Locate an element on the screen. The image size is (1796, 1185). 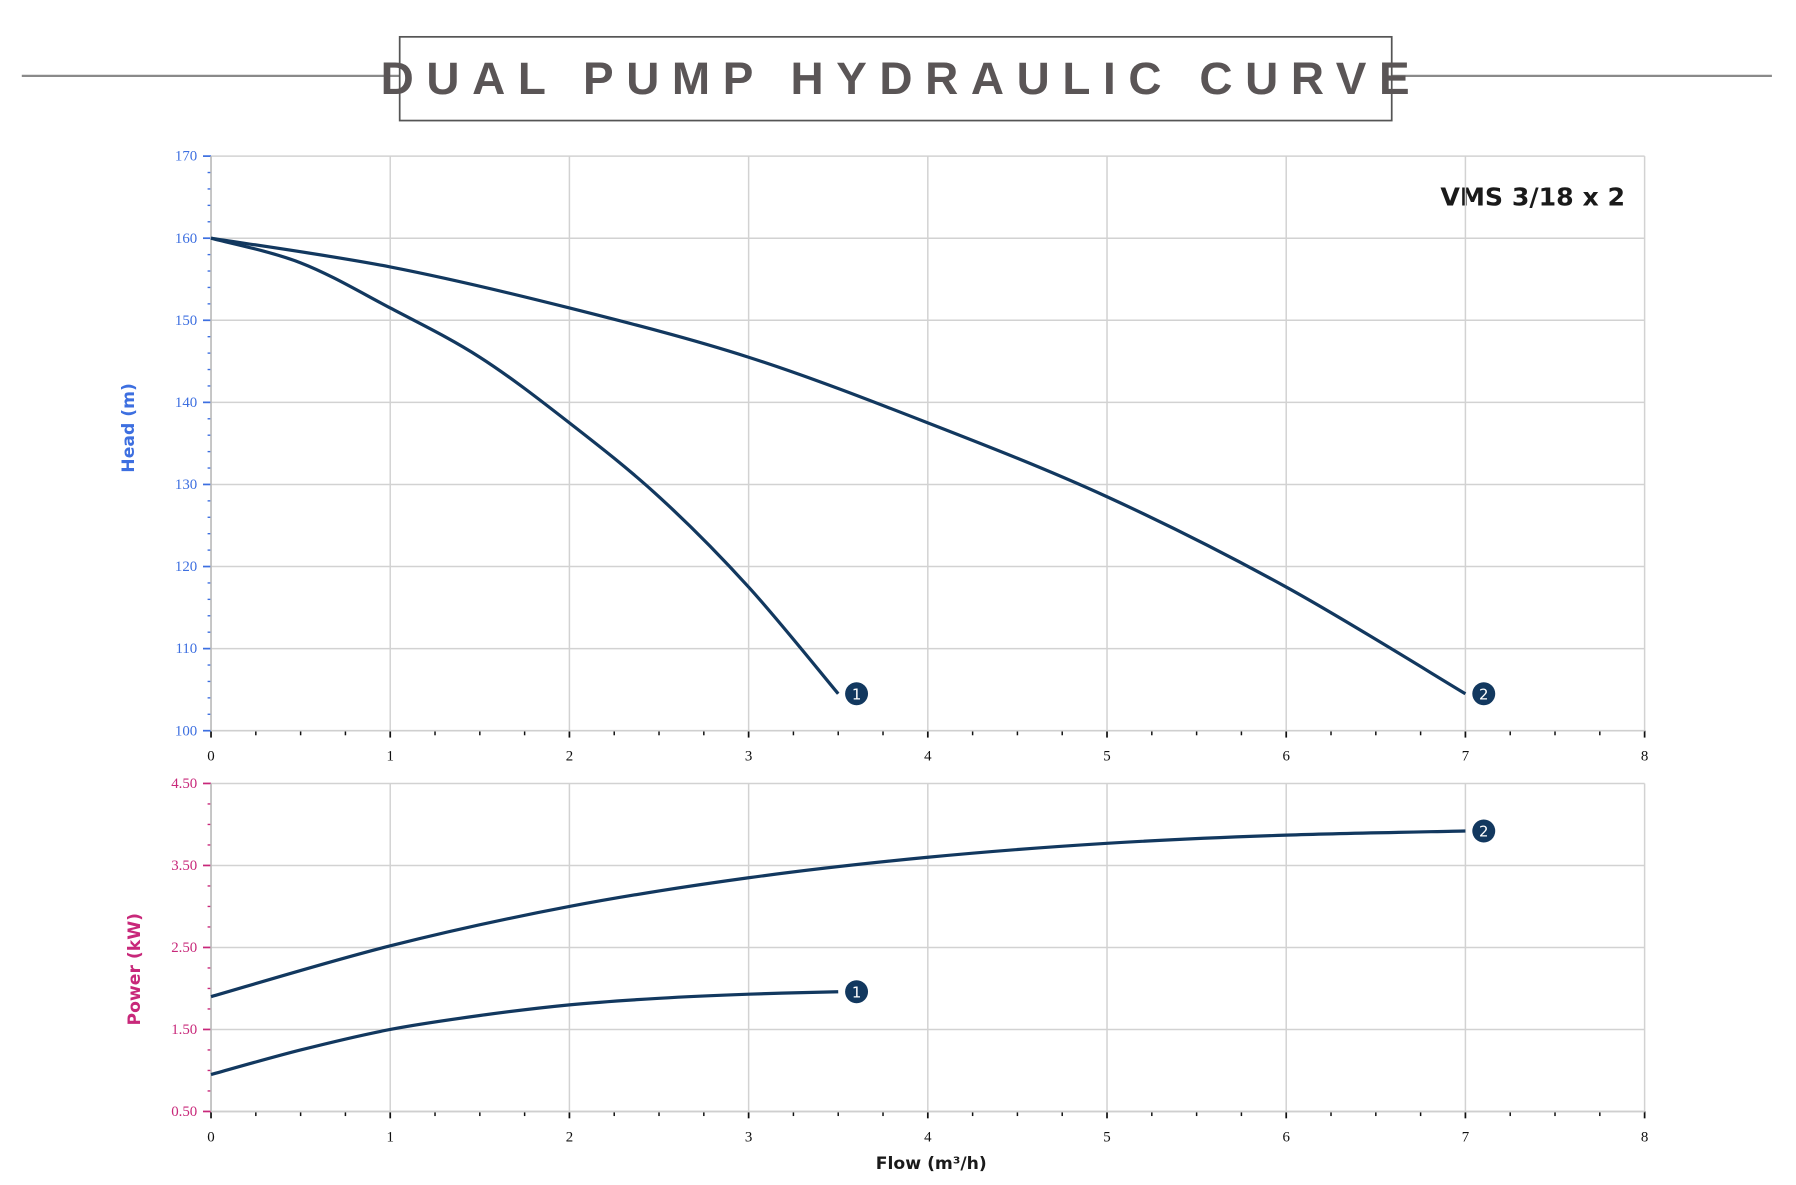
title-box is located at coordinates (895, 78).